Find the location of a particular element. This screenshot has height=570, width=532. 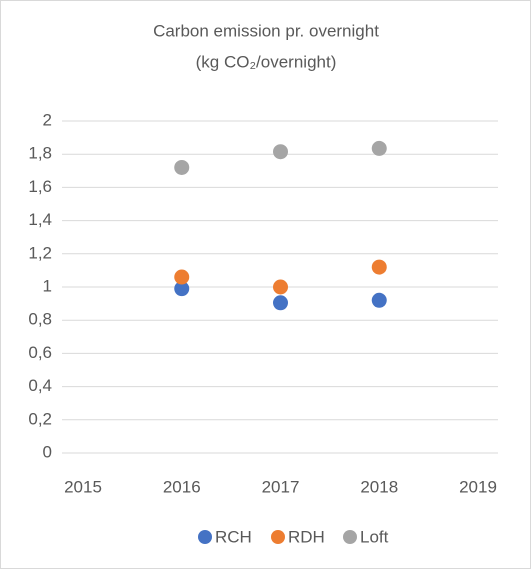

x-tick-label: 2015 is located at coordinates (83, 486).